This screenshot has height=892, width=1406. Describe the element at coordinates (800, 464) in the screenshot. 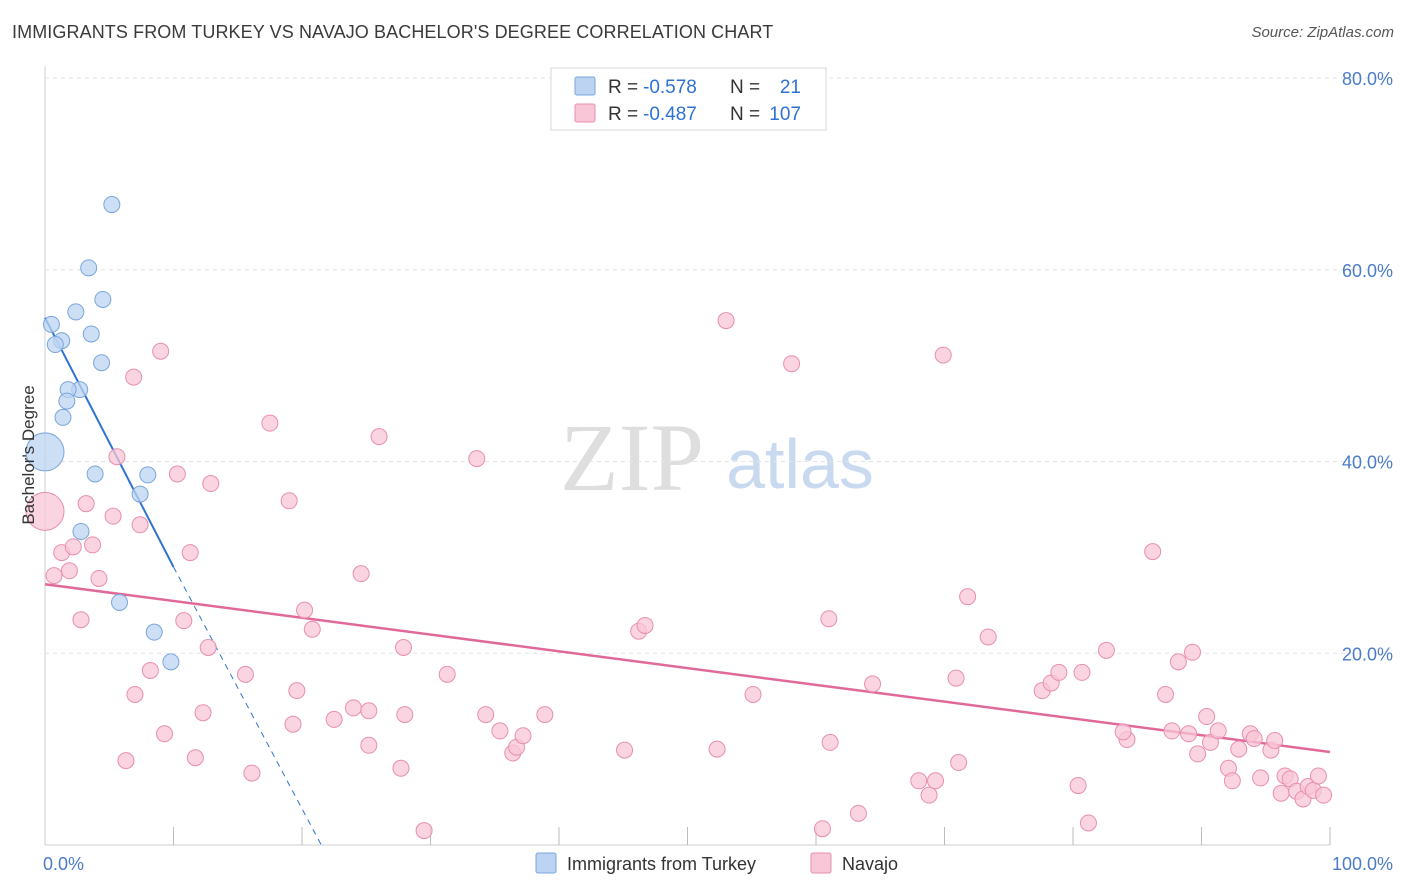

I see `watermark-atlas: atlas` at that location.